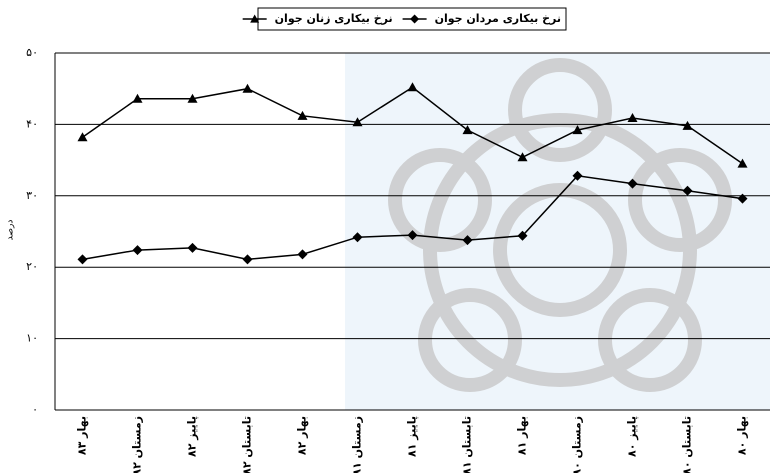  What do you see at coordinates (82, 435) in the screenshot?
I see `x-tick-label: بهار ۸۳` at bounding box center [82, 435].